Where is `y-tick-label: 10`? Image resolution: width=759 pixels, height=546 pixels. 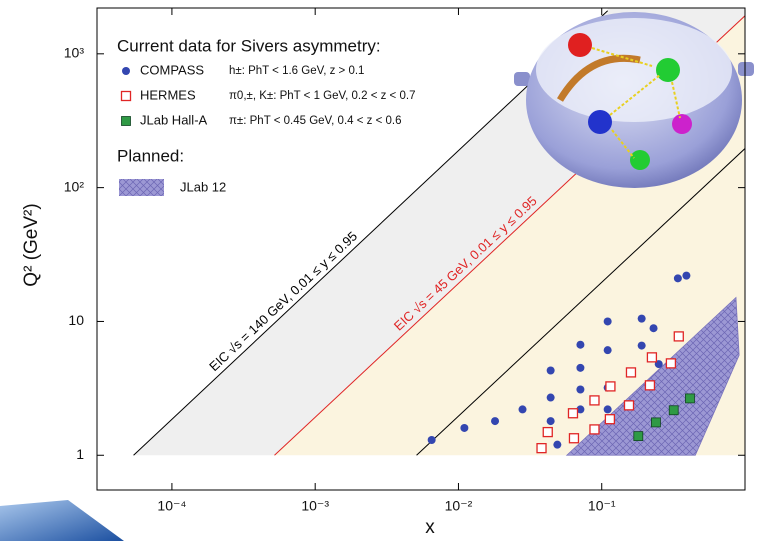
y-tick-label: 10 is located at coordinates (76, 320).